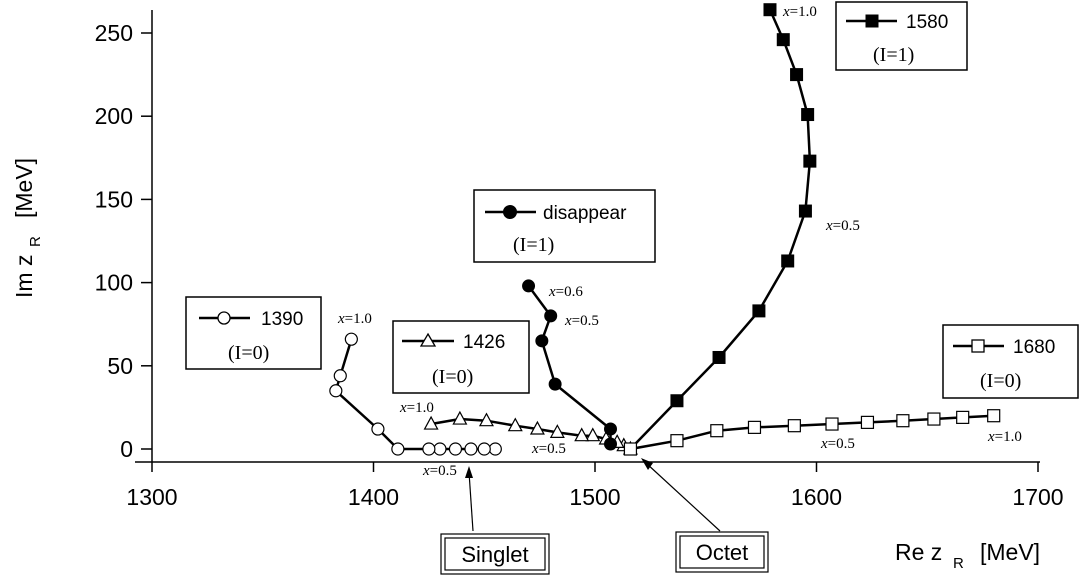 This screenshot has width=1083, height=575. What do you see at coordinates (901, 36) in the screenshot?
I see `legend-1580: 1580 (I=1)` at bounding box center [901, 36].